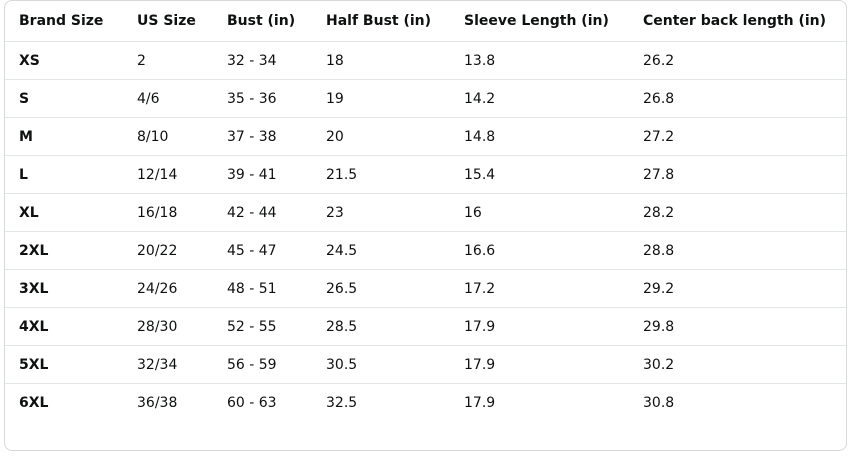 The image size is (855, 458). Describe the element at coordinates (737, 98) in the screenshot. I see `table-cell: 26.8` at that location.